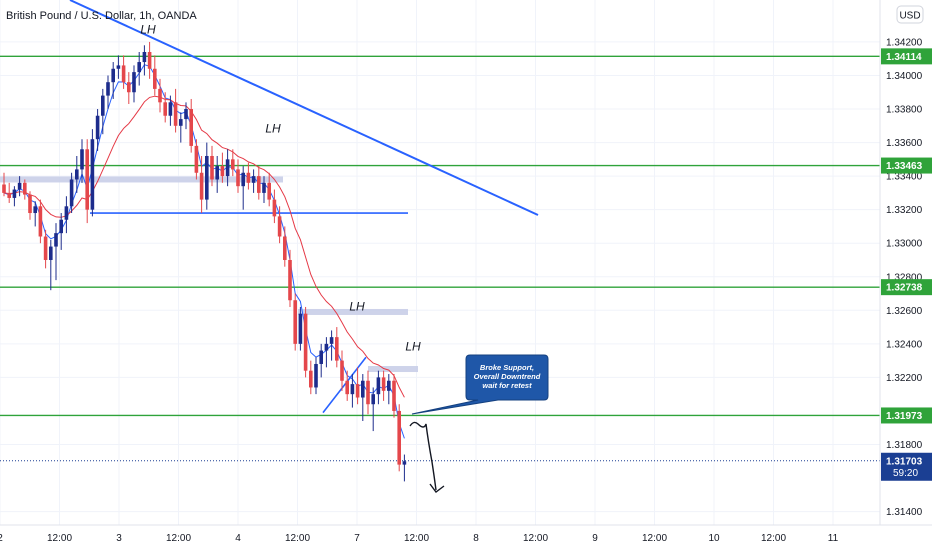  What do you see at coordinates (480, 384) in the screenshot?
I see `callout-bubble` at bounding box center [480, 384].